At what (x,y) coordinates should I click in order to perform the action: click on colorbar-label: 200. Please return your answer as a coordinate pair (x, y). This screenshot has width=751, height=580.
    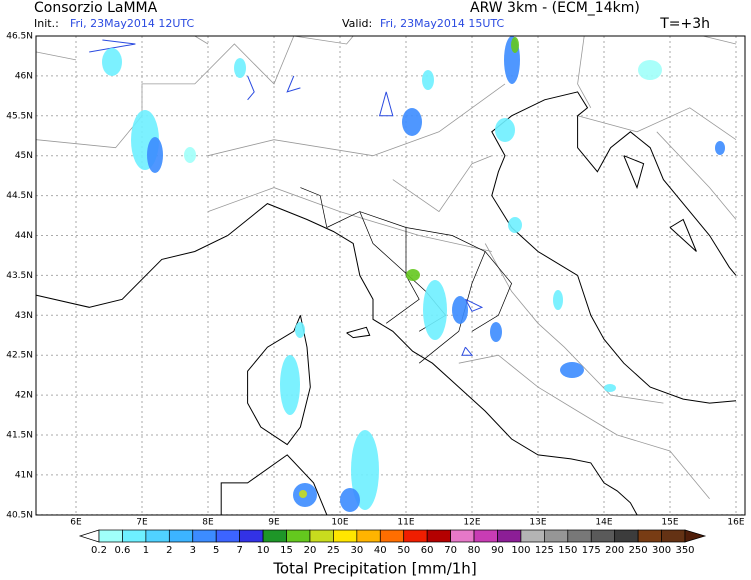
    Looking at the image, I should click on (614, 550).